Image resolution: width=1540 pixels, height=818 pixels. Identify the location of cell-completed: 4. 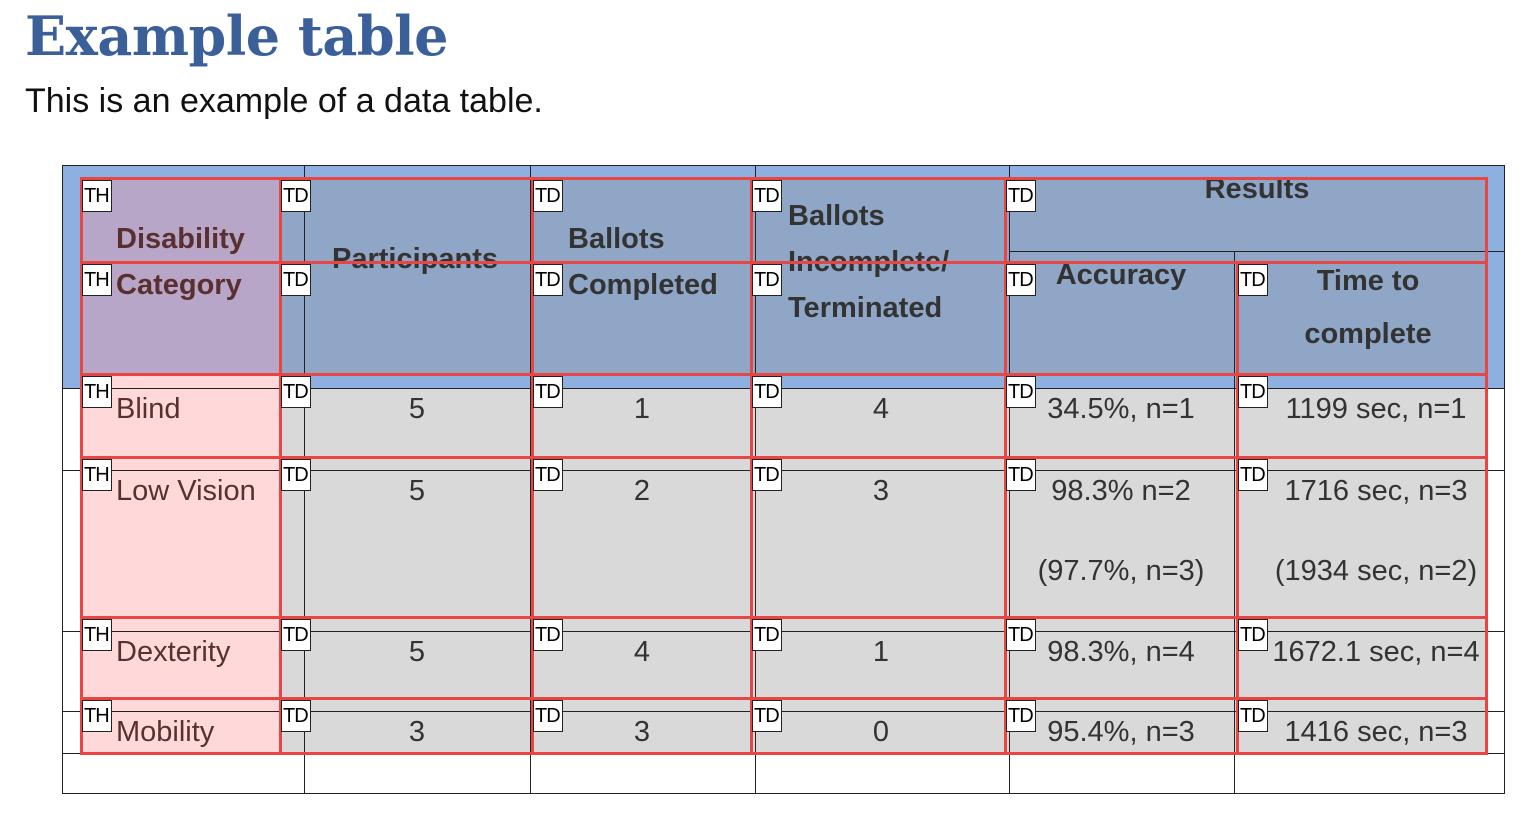
(642, 652).